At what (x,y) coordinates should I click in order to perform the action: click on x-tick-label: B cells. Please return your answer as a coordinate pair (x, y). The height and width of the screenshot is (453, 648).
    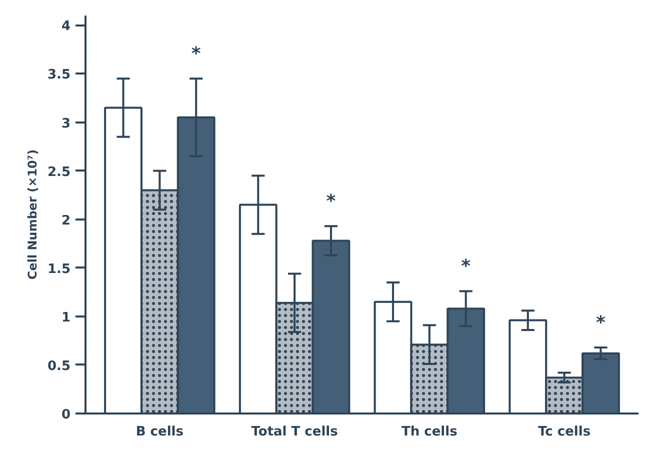
    Looking at the image, I should click on (160, 432).